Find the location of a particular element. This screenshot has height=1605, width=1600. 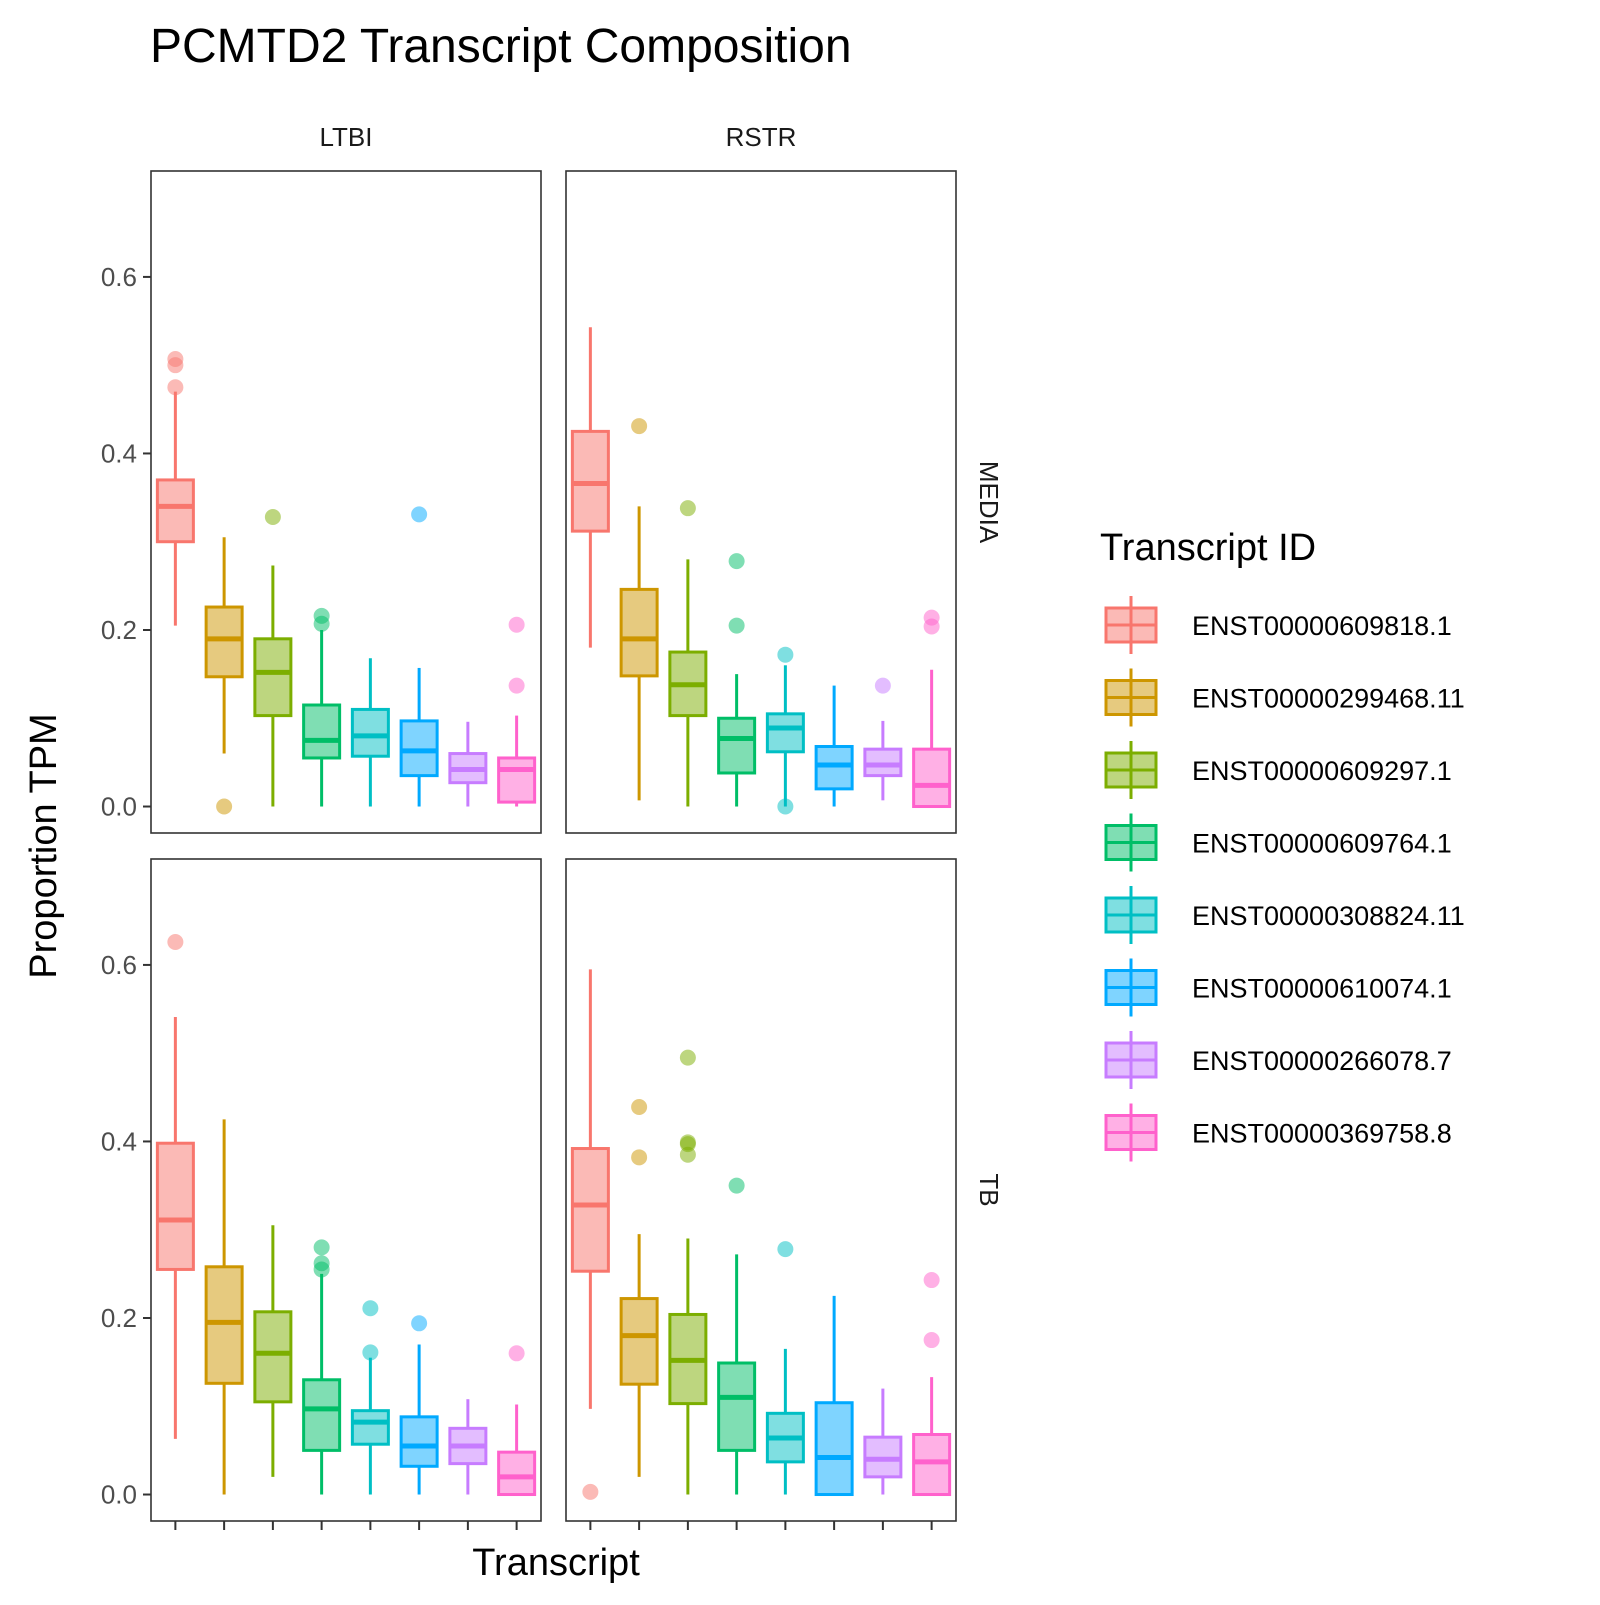

strip-label-rstr: RSTR is located at coordinates (761, 137).